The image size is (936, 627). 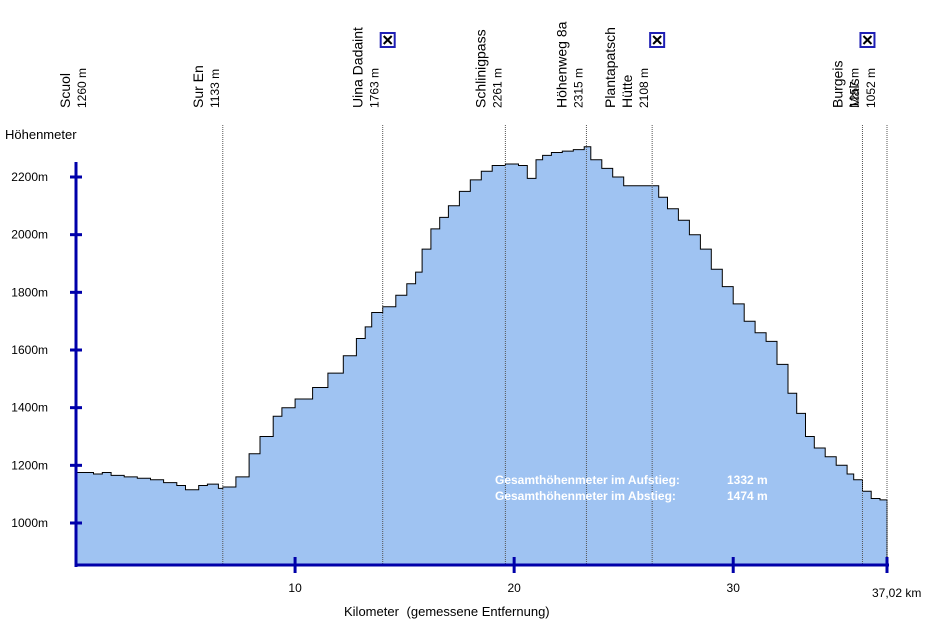 What do you see at coordinates (588, 576) in the screenshot?
I see `x-axis-ticks: 10 20 30` at bounding box center [588, 576].